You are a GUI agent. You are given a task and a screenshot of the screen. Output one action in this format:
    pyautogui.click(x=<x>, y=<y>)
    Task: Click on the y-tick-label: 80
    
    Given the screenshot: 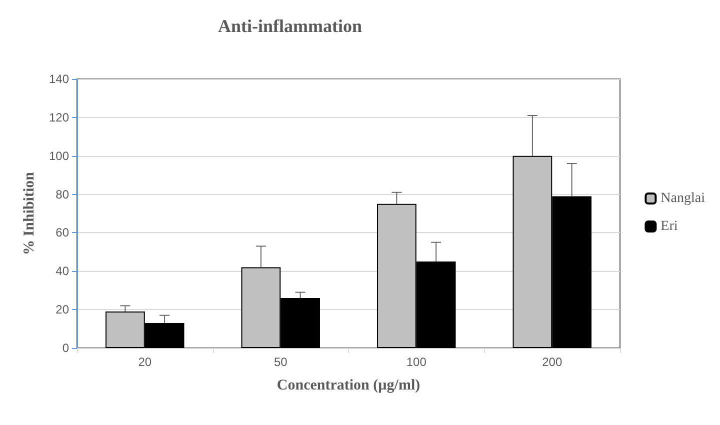 What is the action you would take?
    pyautogui.click(x=63, y=194)
    